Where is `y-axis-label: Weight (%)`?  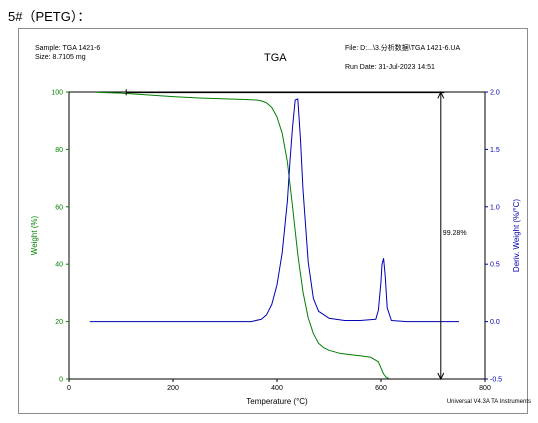 y-axis-label: Weight (%) is located at coordinates (34, 235).